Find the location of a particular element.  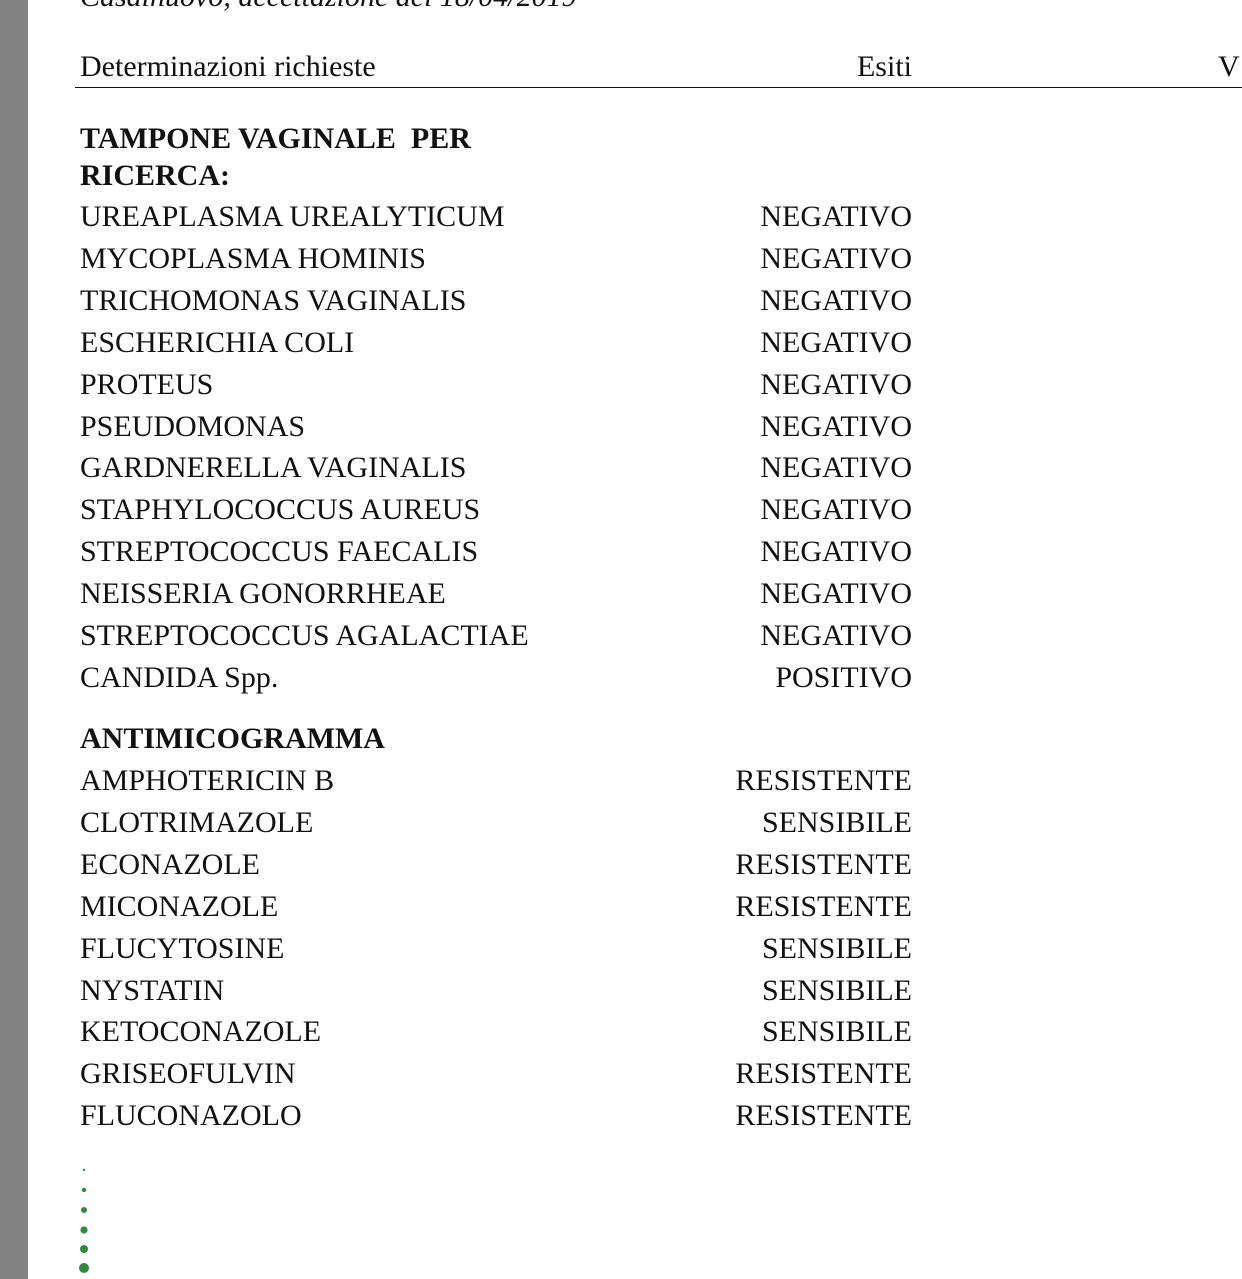

header-rule is located at coordinates (658, 87).